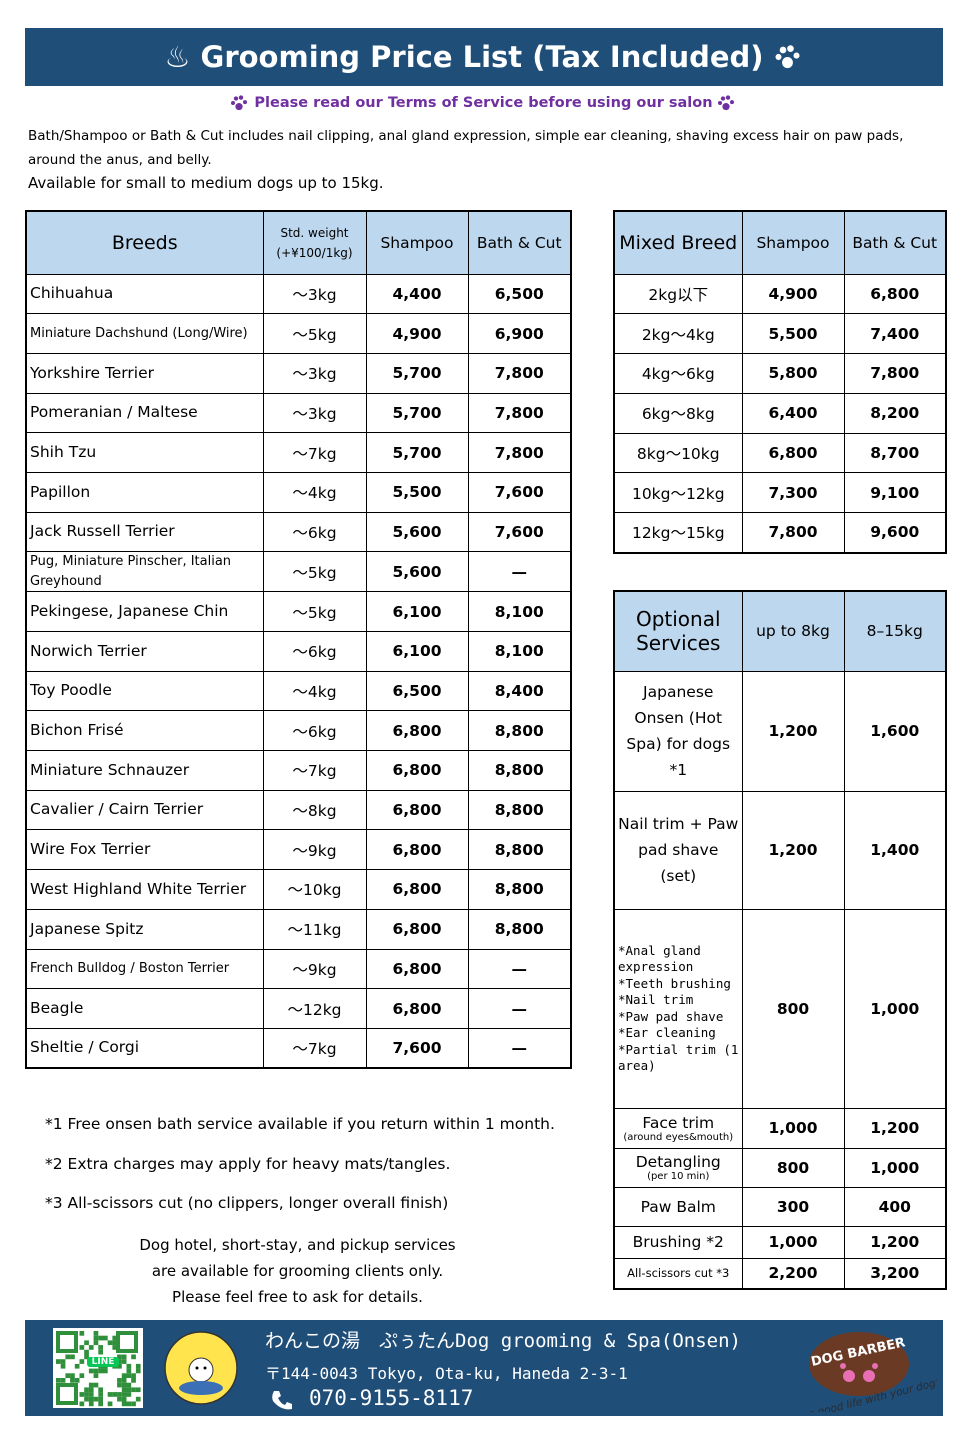 The image size is (967, 1446). Describe the element at coordinates (678, 1128) in the screenshot. I see `service-cell: Face trim (around eyes&mouth)` at that location.